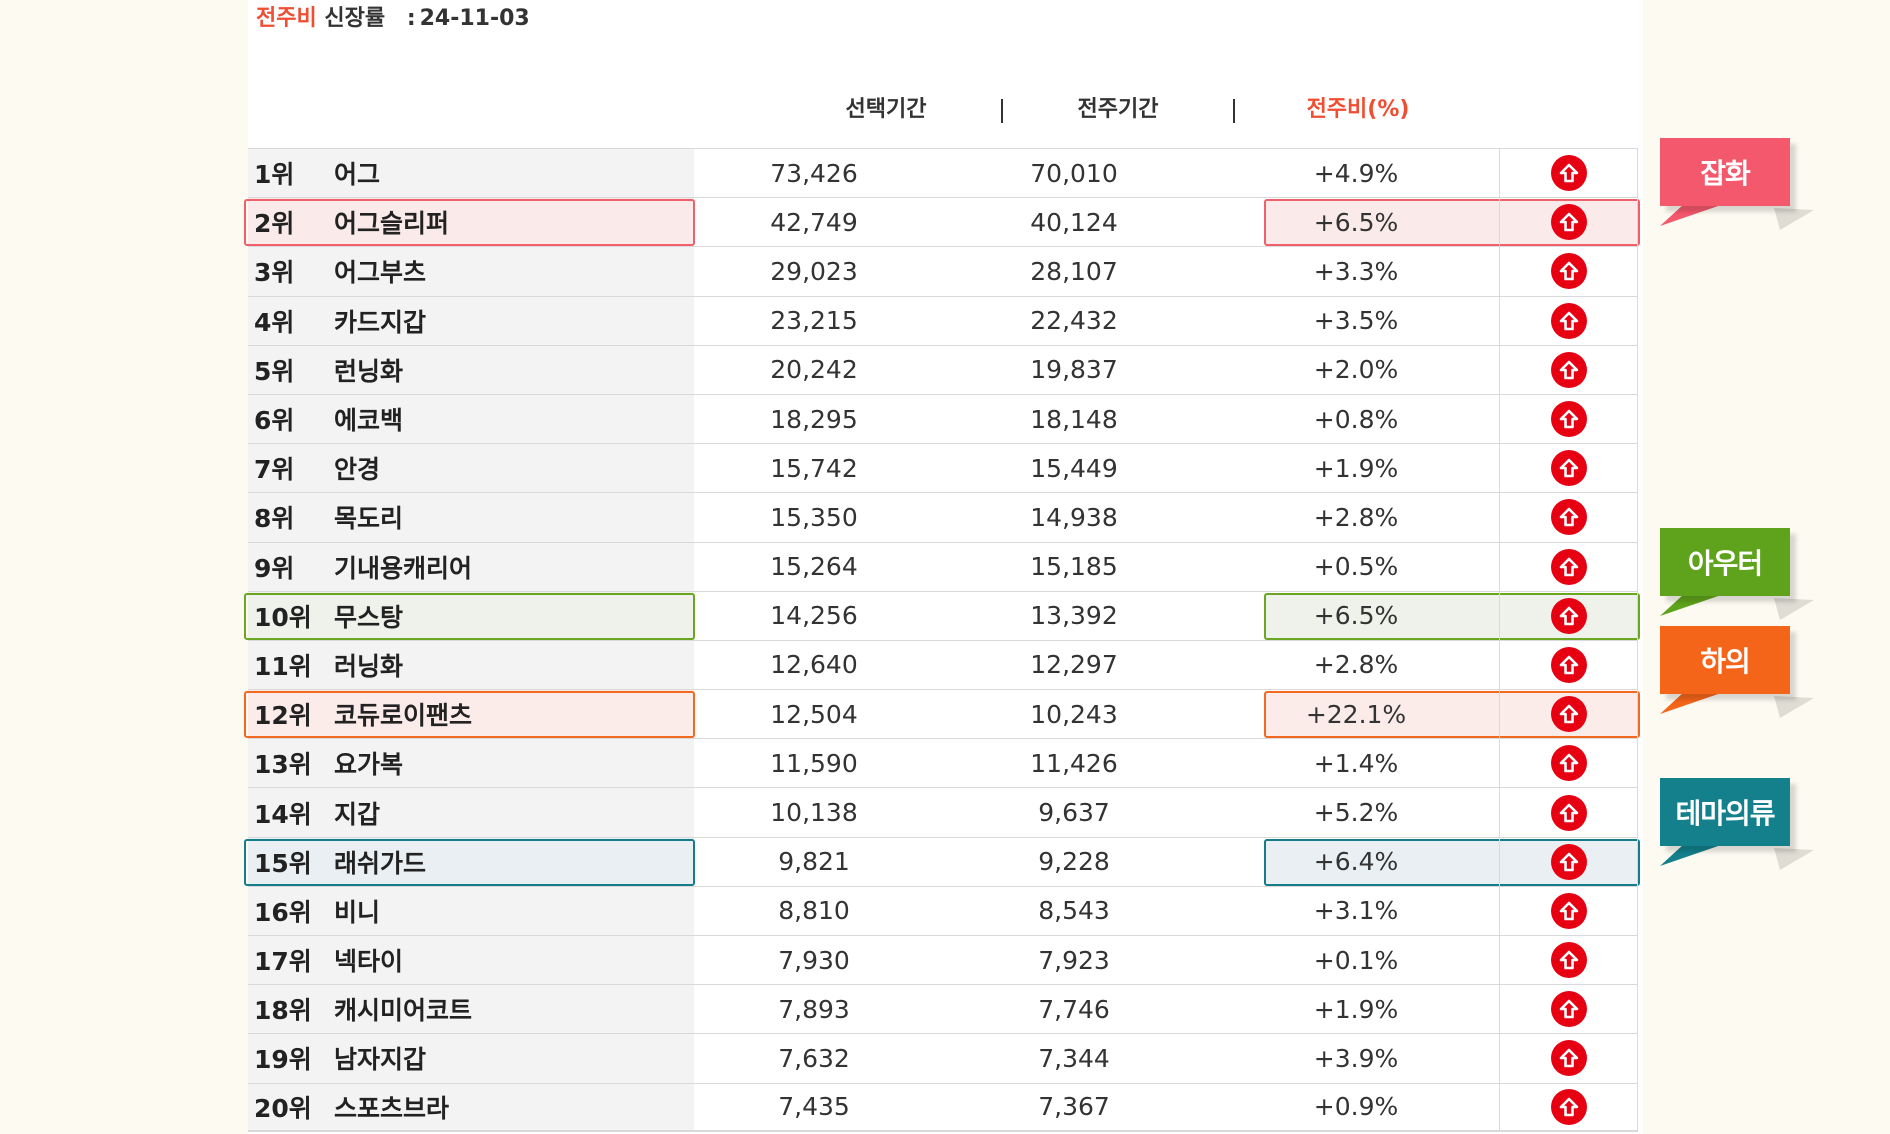 The width and height of the screenshot is (1890, 1134). I want to click on change-percent-value: +1.9%, so click(1356, 468).